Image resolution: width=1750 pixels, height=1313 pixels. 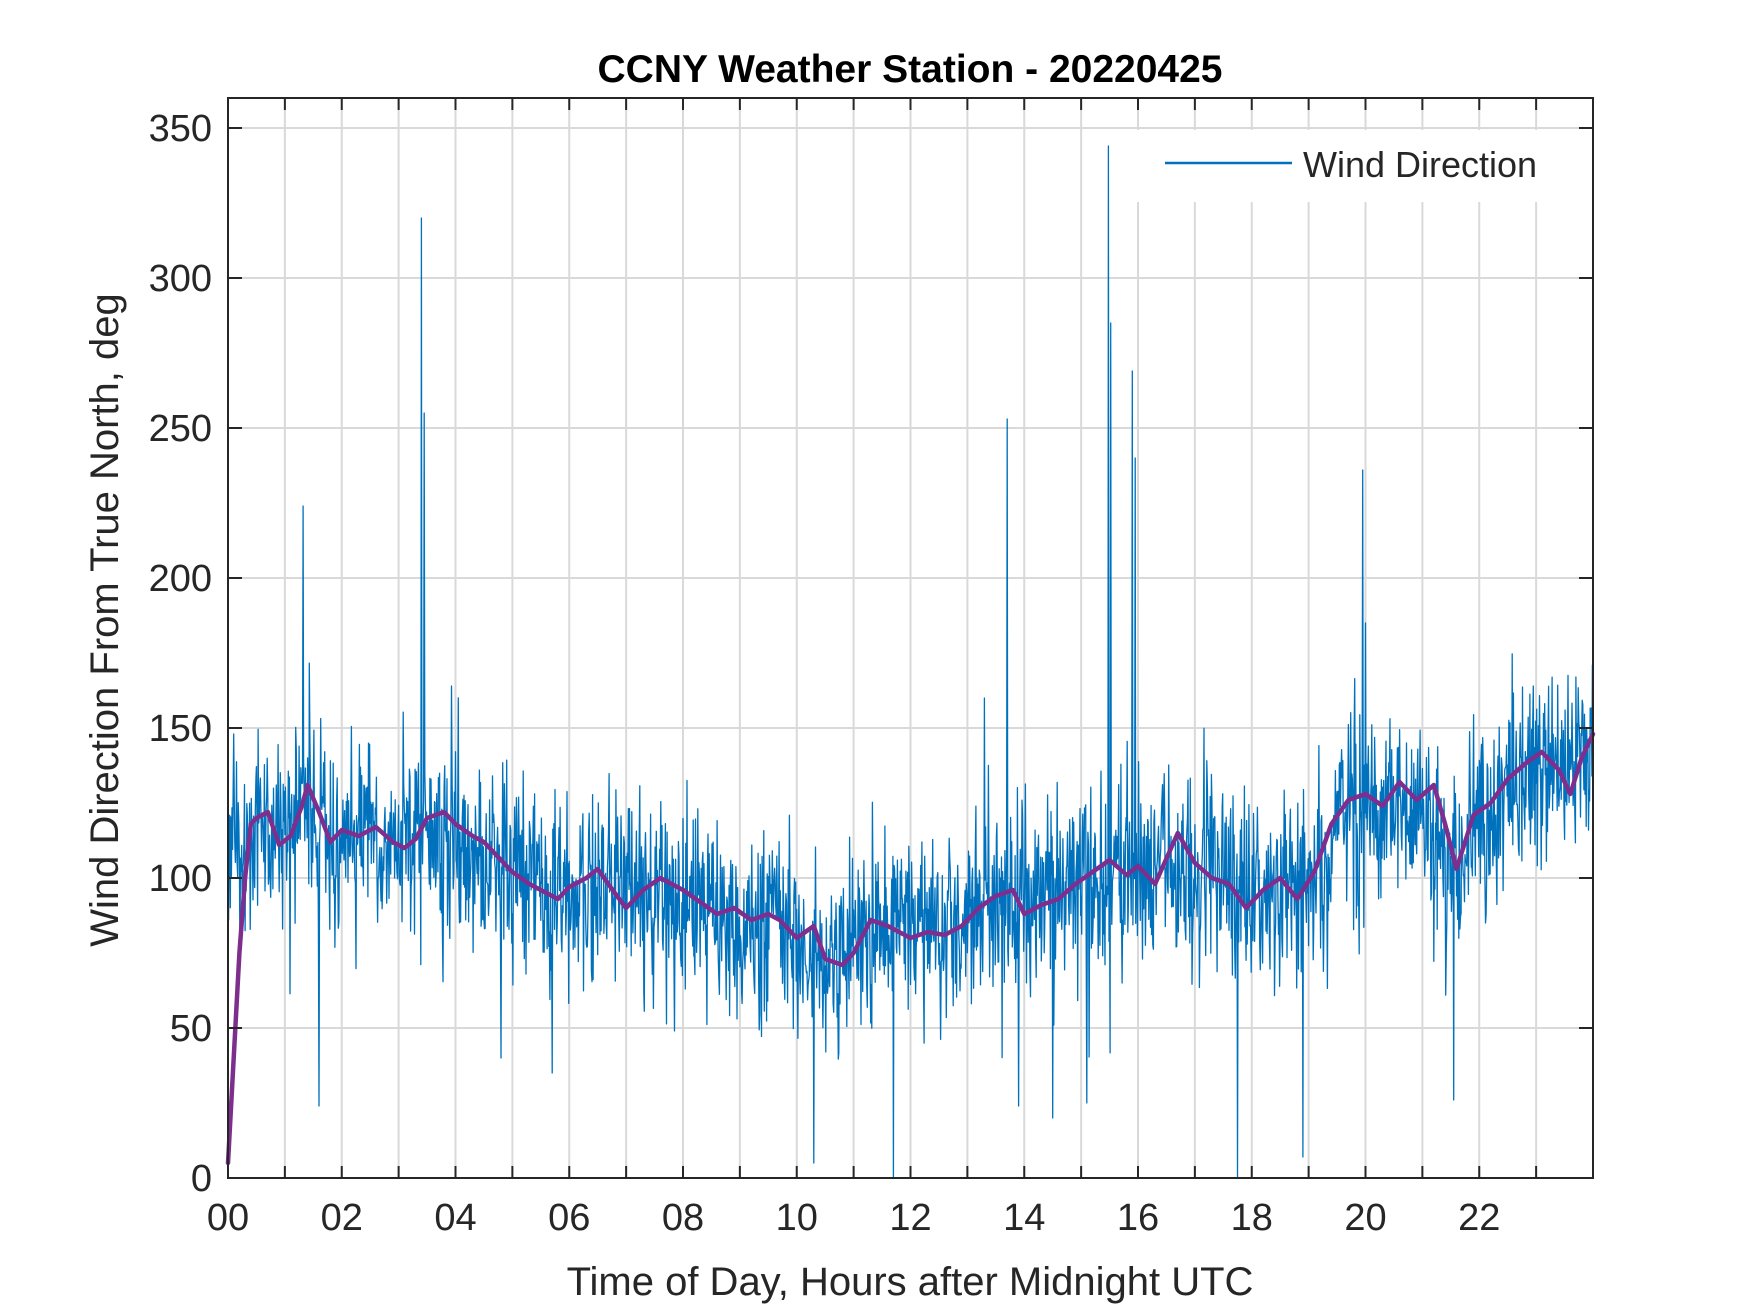 What do you see at coordinates (797, 1218) in the screenshot?
I see `x-tick-label: 10` at bounding box center [797, 1218].